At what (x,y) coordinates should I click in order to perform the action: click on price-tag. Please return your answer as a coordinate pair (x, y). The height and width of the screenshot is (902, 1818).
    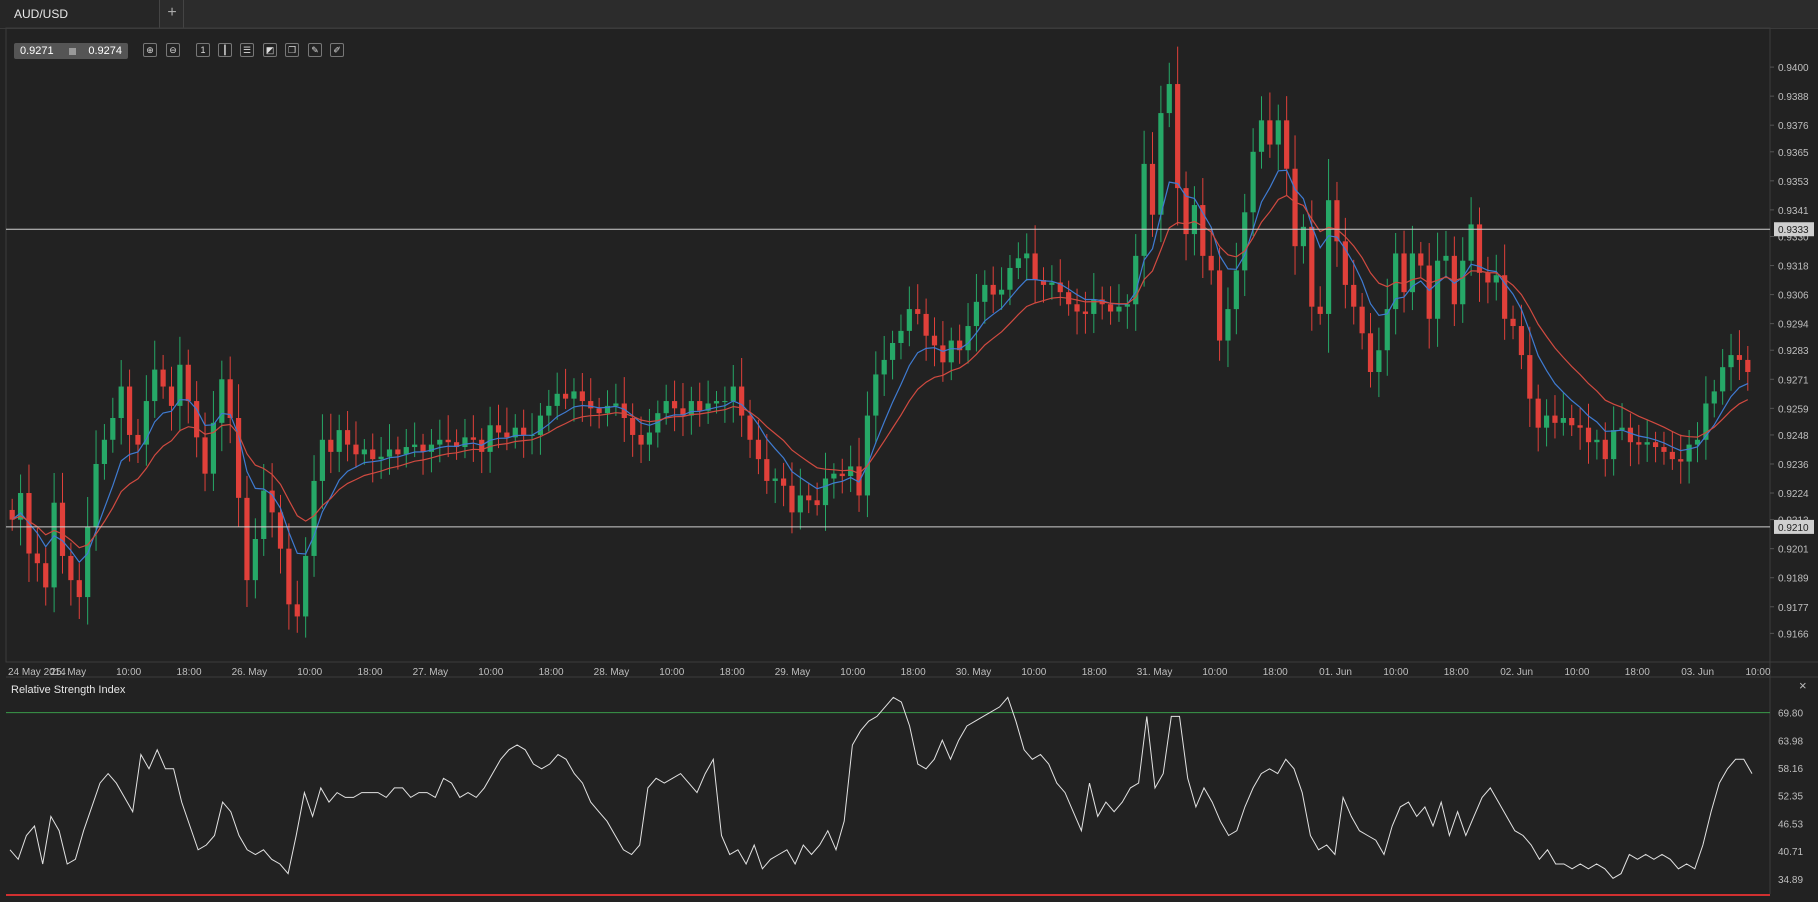
    Looking at the image, I should click on (1794, 526).